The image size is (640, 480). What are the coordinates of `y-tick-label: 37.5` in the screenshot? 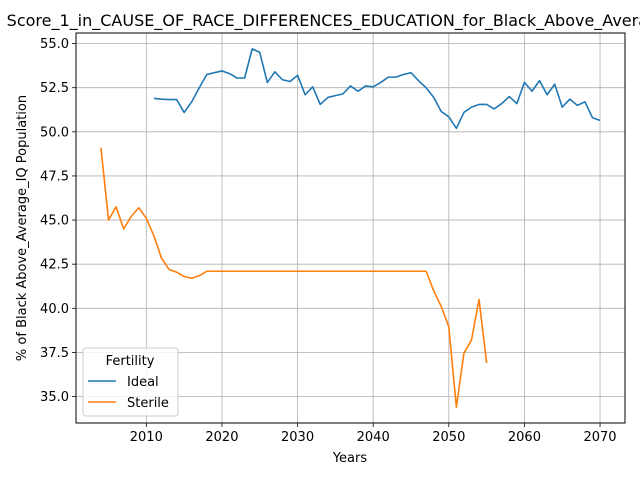 It's located at (54, 353).